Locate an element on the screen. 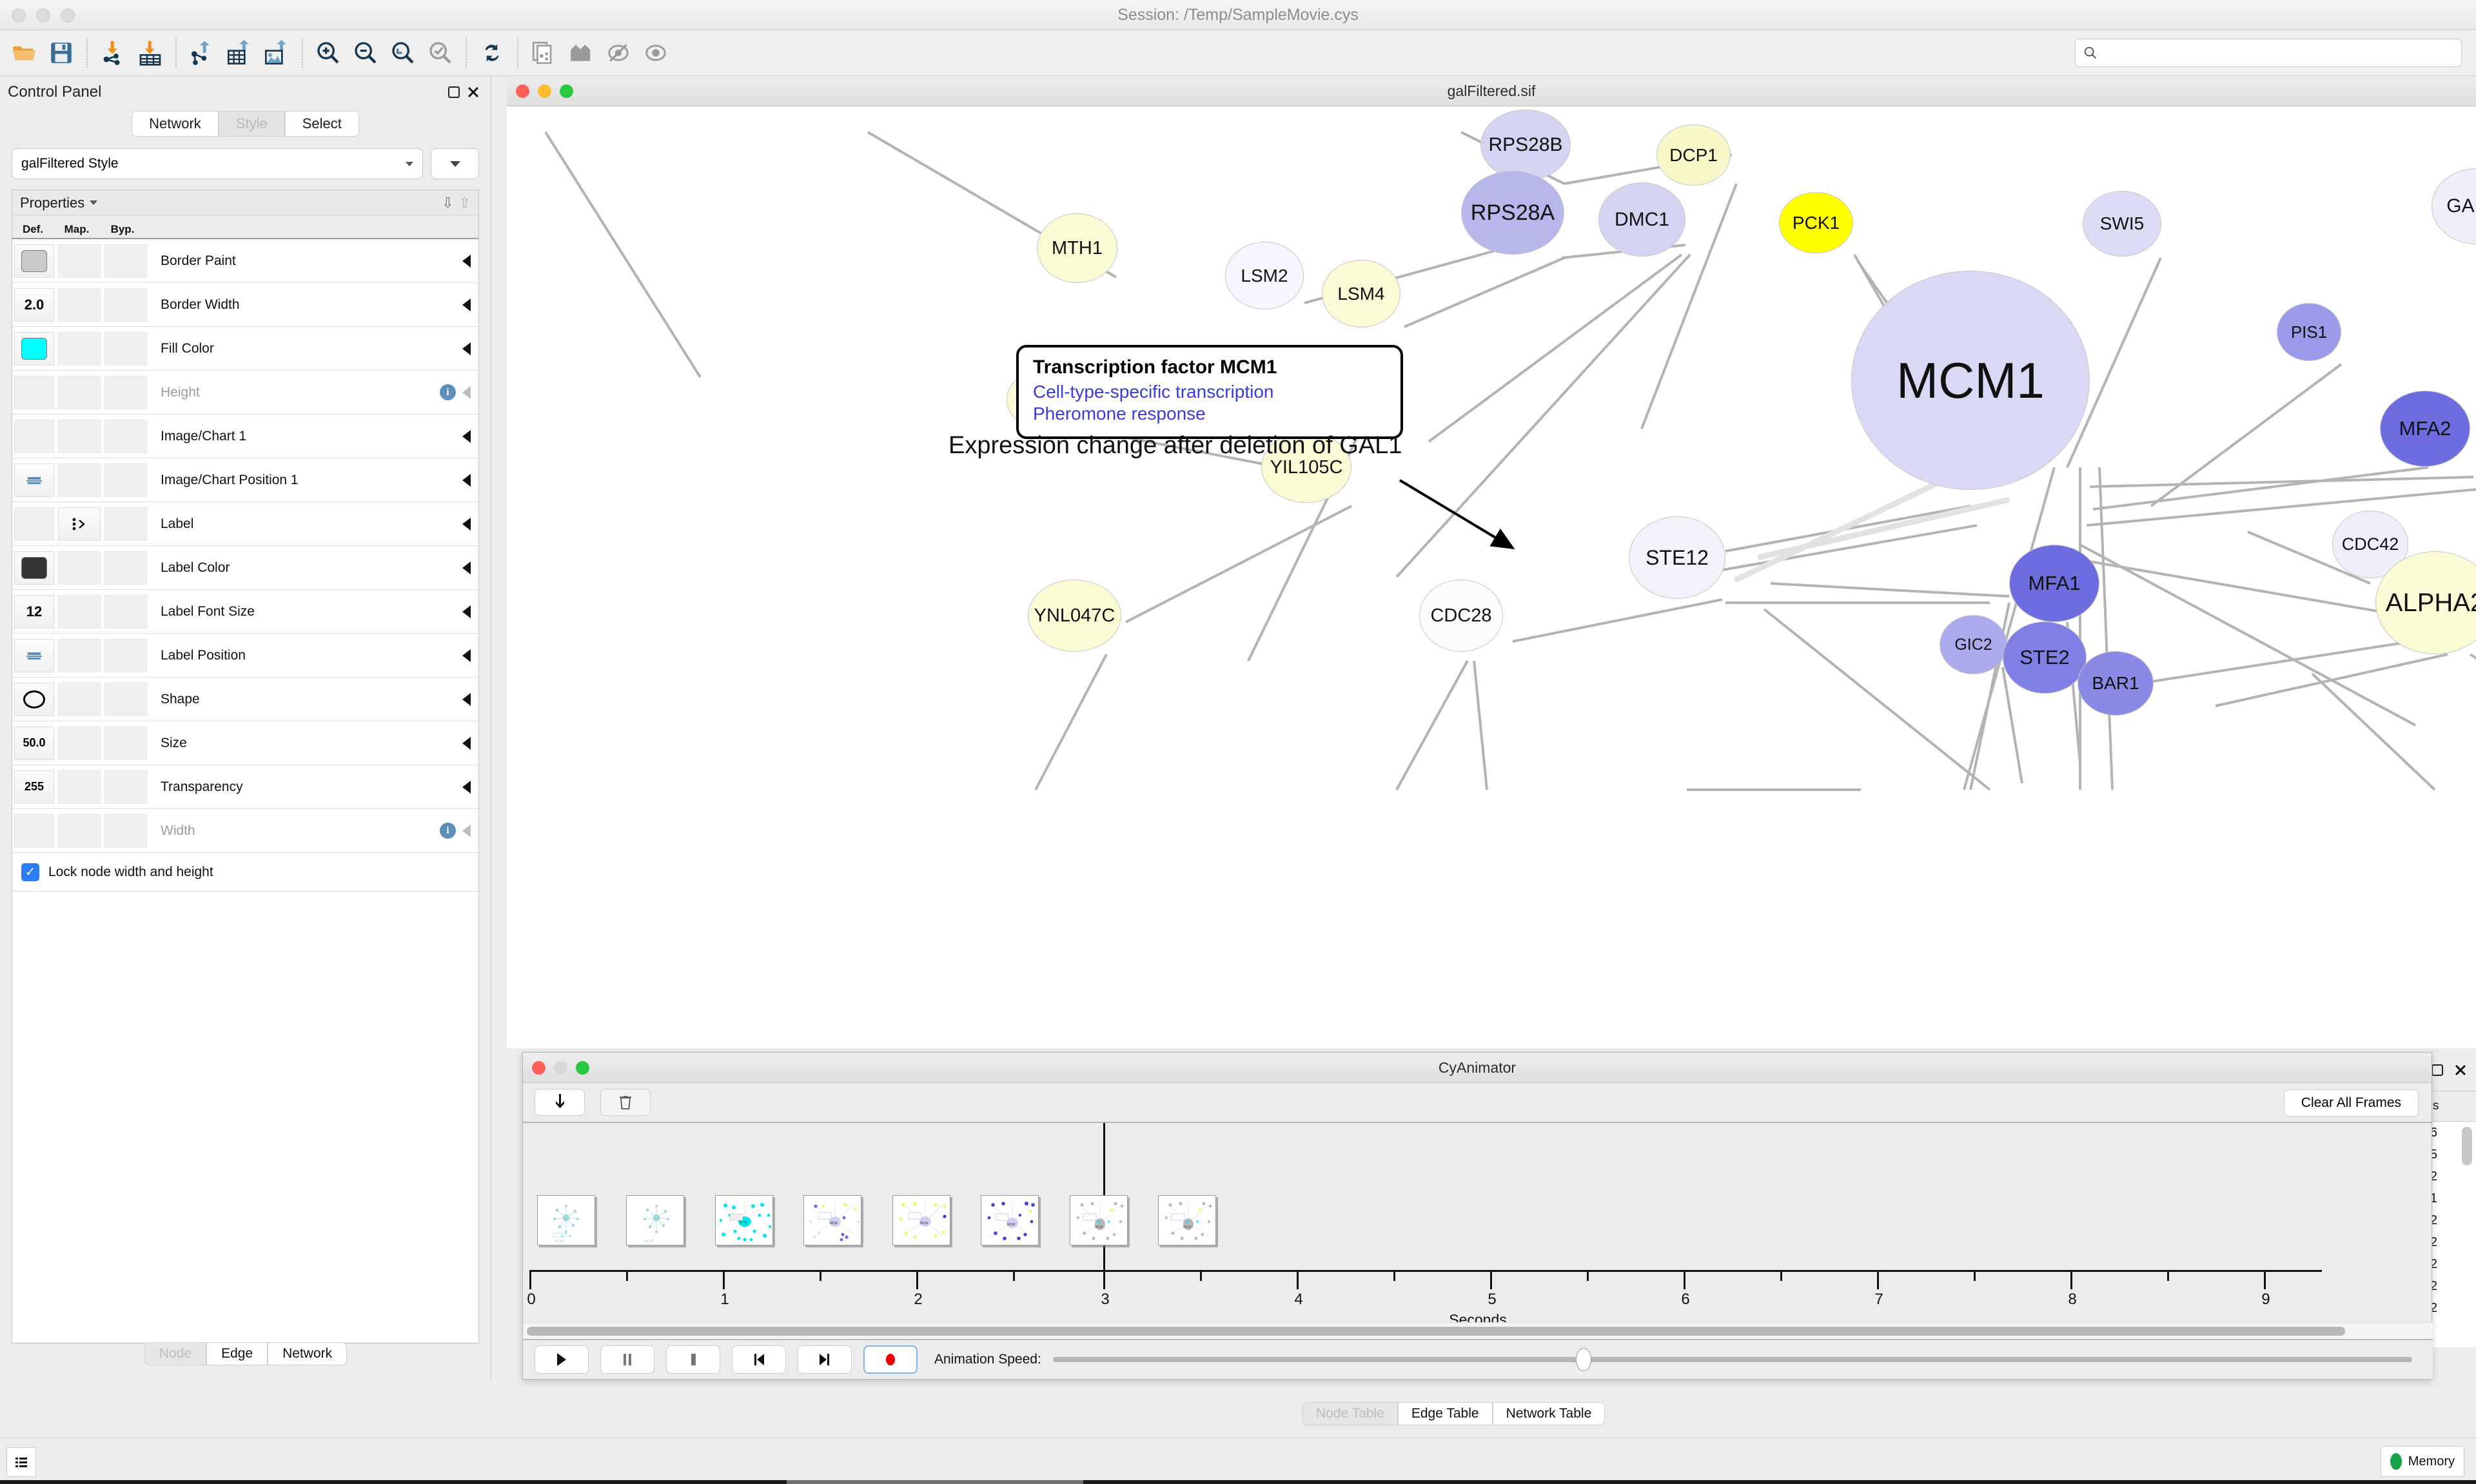 Image resolution: width=2476 pixels, height=1484 pixels. search-input is located at coordinates (2278, 53).